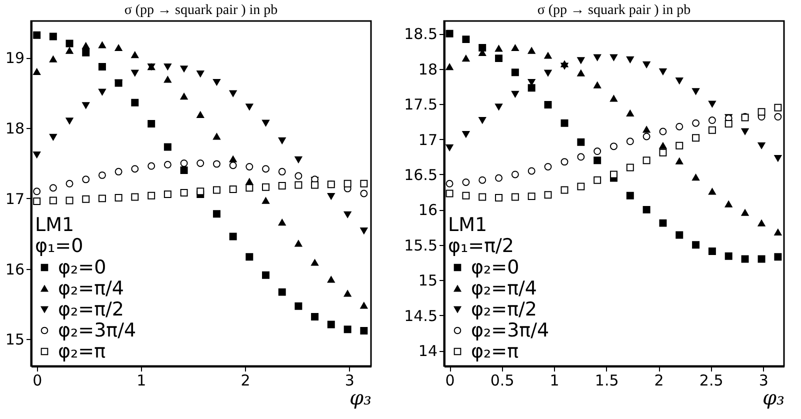 The image size is (801, 419). What do you see at coordinates (606, 381) in the screenshot?
I see `x-tick-label: 1.5` at bounding box center [606, 381].